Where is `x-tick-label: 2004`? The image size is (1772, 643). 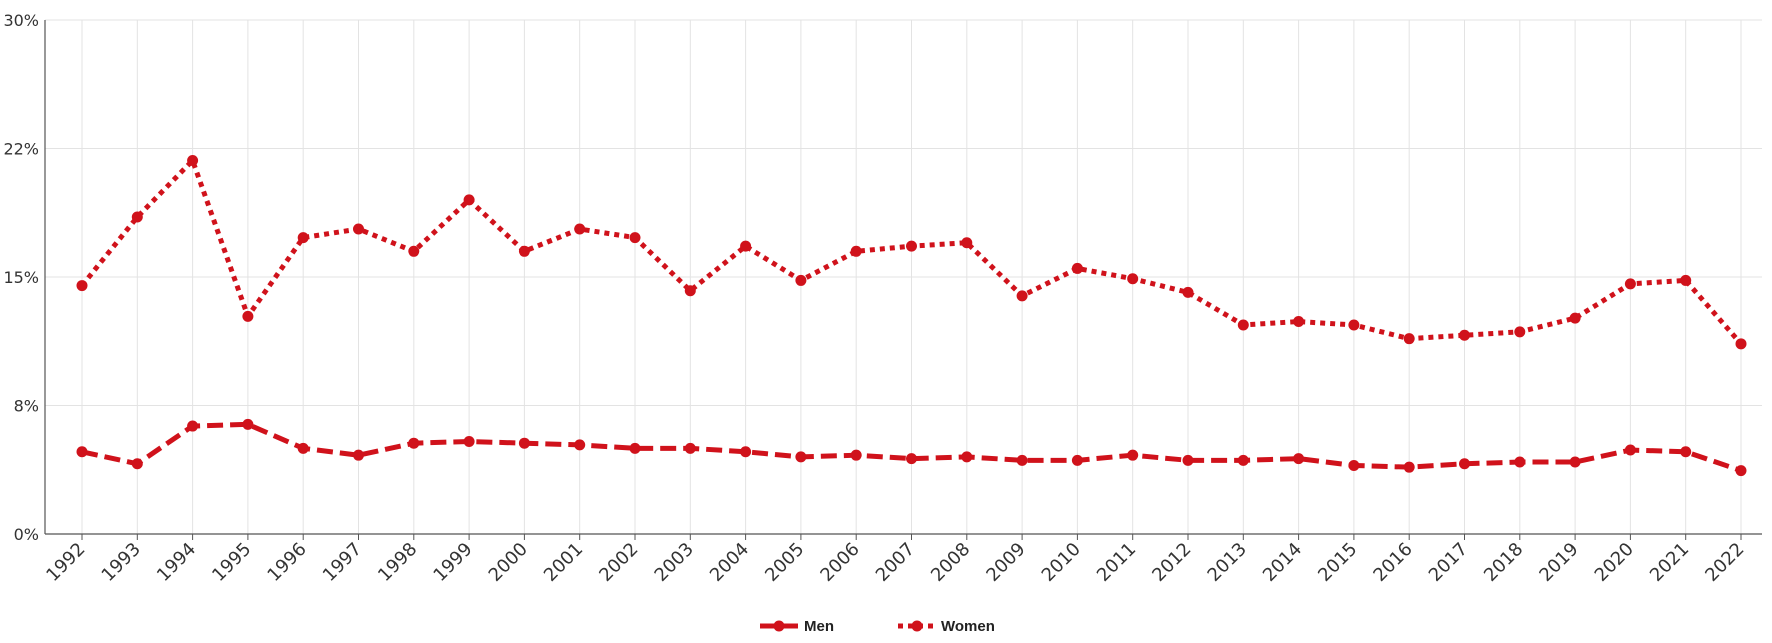 x-tick-label: 2004 is located at coordinates (729, 562).